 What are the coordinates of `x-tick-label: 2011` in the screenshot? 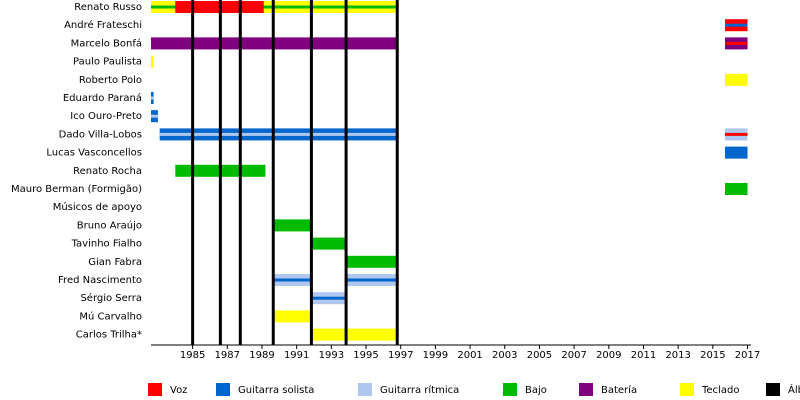 It's located at (643, 355).